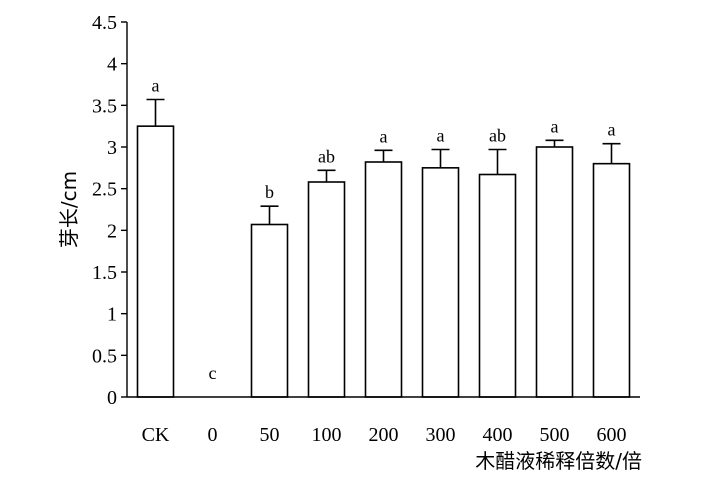 Image resolution: width=708 pixels, height=484 pixels. Describe the element at coordinates (112, 148) in the screenshot. I see `y-tick-label: 3` at that location.